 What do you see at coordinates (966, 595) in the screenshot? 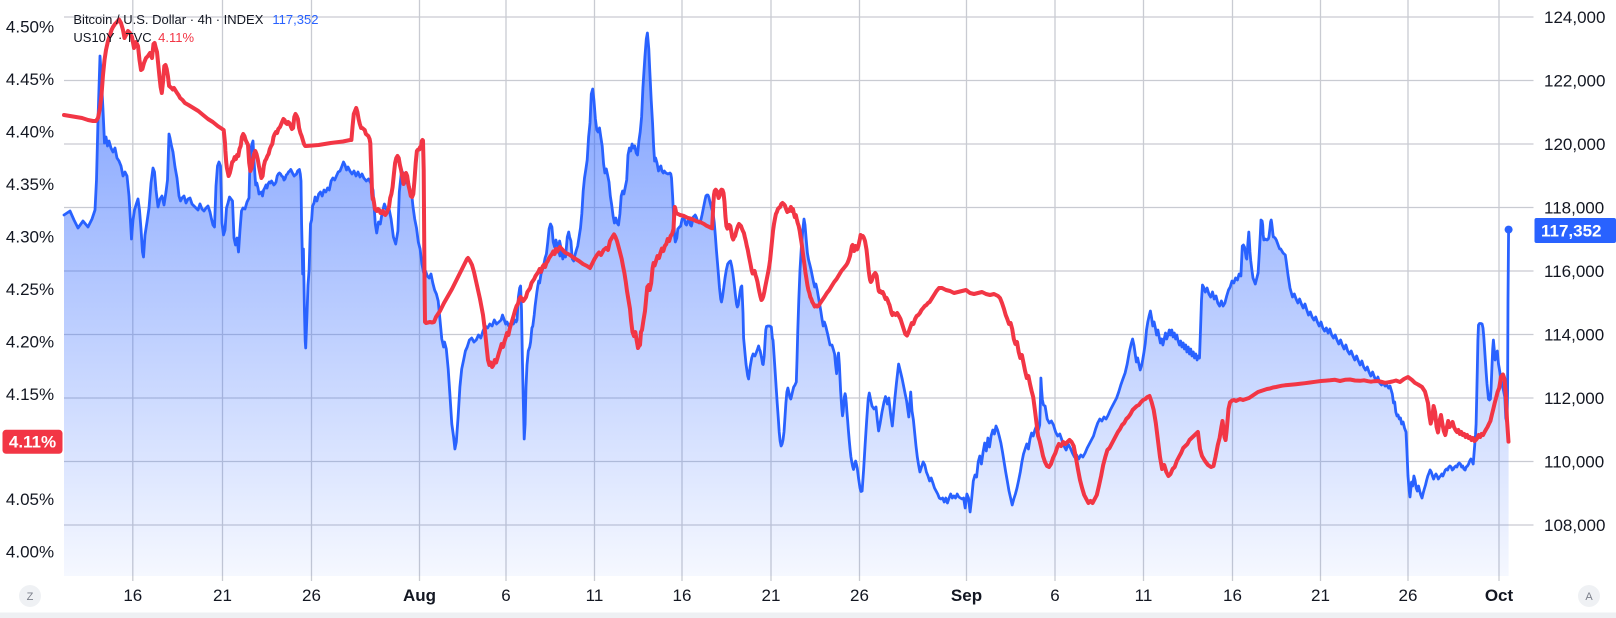
I see `svg-text: Sep` at bounding box center [966, 595].